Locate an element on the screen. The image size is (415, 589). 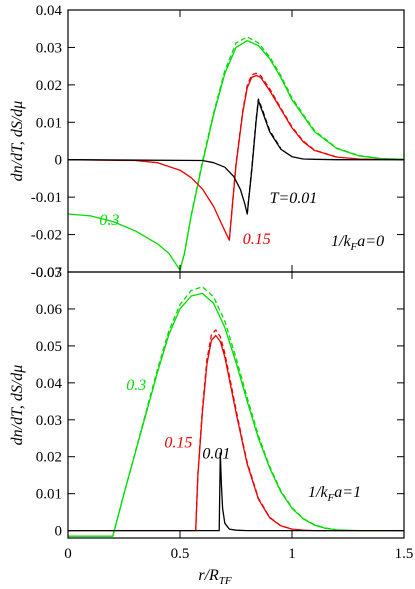
bottom-annotations: 0.3 0.15 0.01 is located at coordinates (178, 419).